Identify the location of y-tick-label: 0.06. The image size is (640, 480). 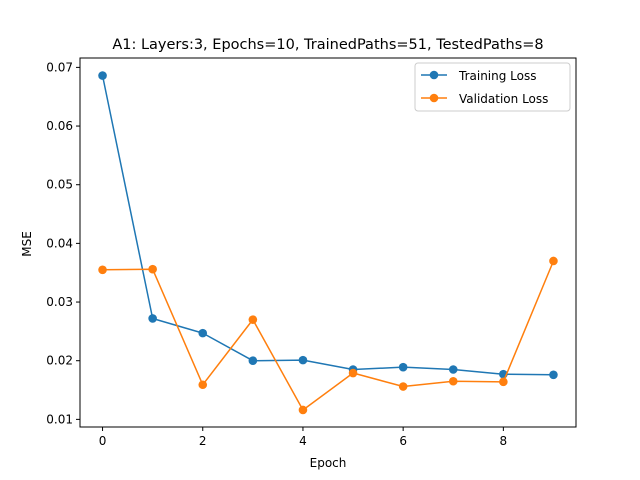
(59, 126).